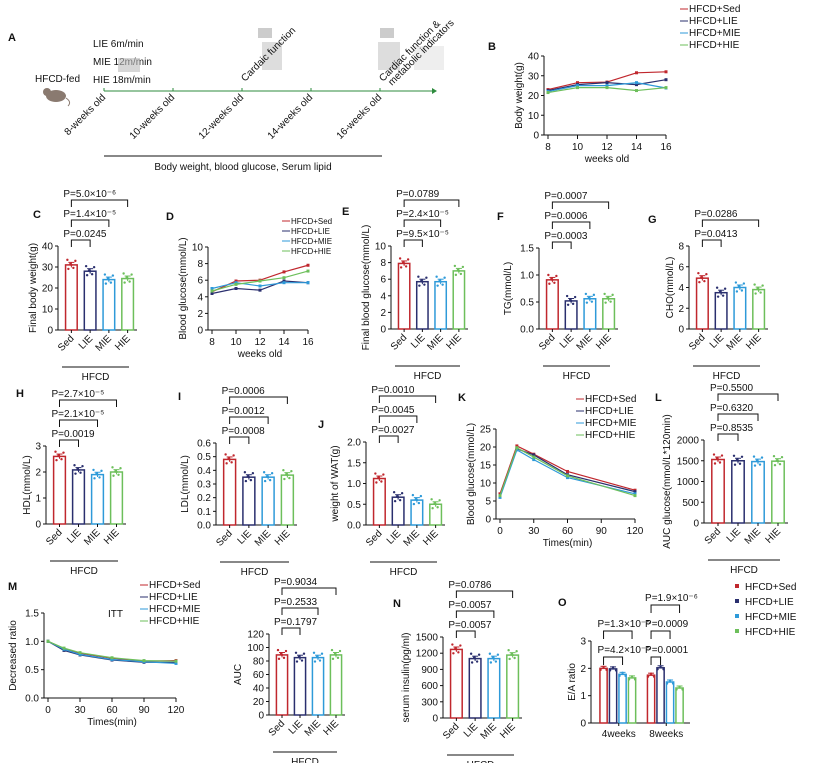  Describe the element at coordinates (429, 702) in the screenshot. I see `y-tick-label: 300` at that location.